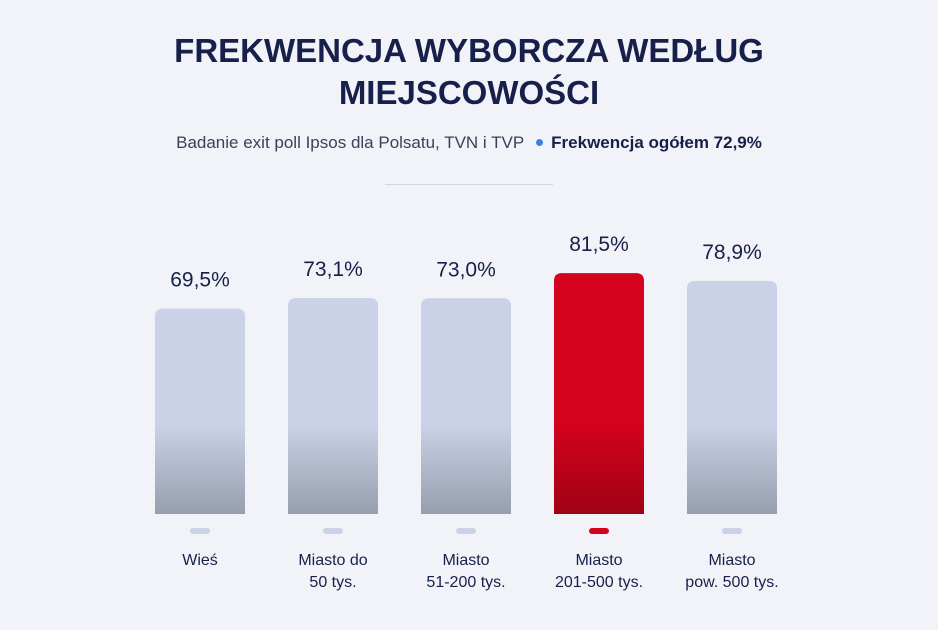 The height and width of the screenshot is (630, 938). Describe the element at coordinates (469, 71) in the screenshot. I see `chart-title: FREKWENCJA WYBORCZA WEDŁUG MIEJSCOWOŚCI` at that location.